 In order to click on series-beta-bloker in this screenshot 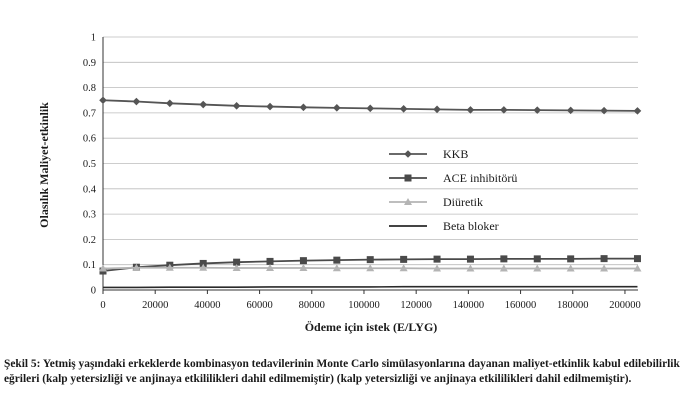, I will do `click(370, 287)`.